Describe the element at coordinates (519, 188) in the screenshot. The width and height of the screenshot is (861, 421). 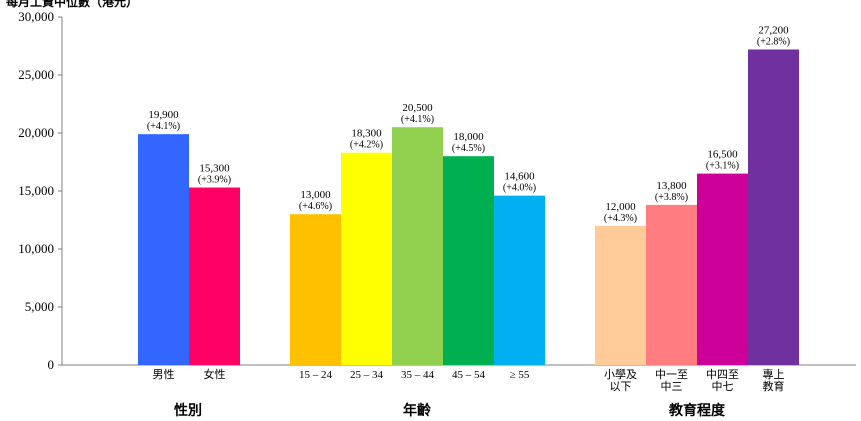
I see `data-label-change: (+4.0%)` at that location.